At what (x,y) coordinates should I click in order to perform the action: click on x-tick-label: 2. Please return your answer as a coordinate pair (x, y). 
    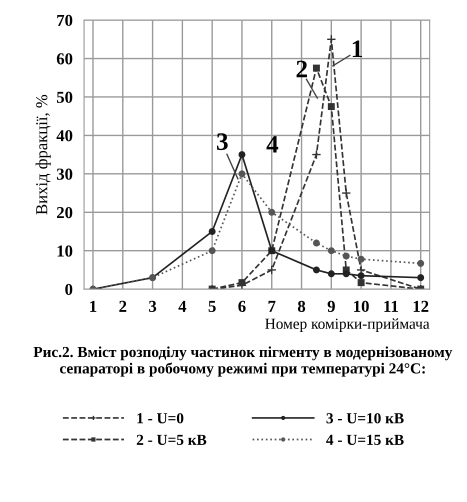
    Looking at the image, I should click on (122, 306).